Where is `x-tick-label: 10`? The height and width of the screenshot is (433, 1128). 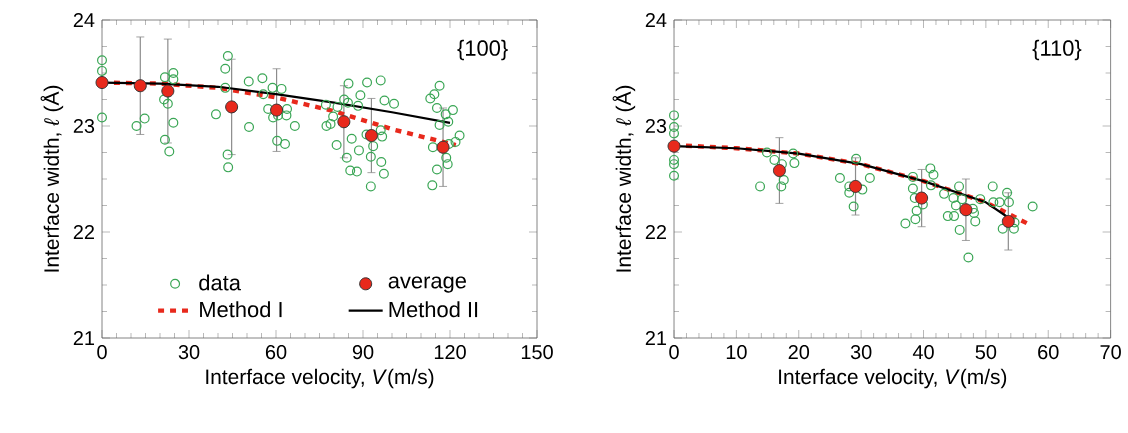 x-tick-label: 10 is located at coordinates (736, 352).